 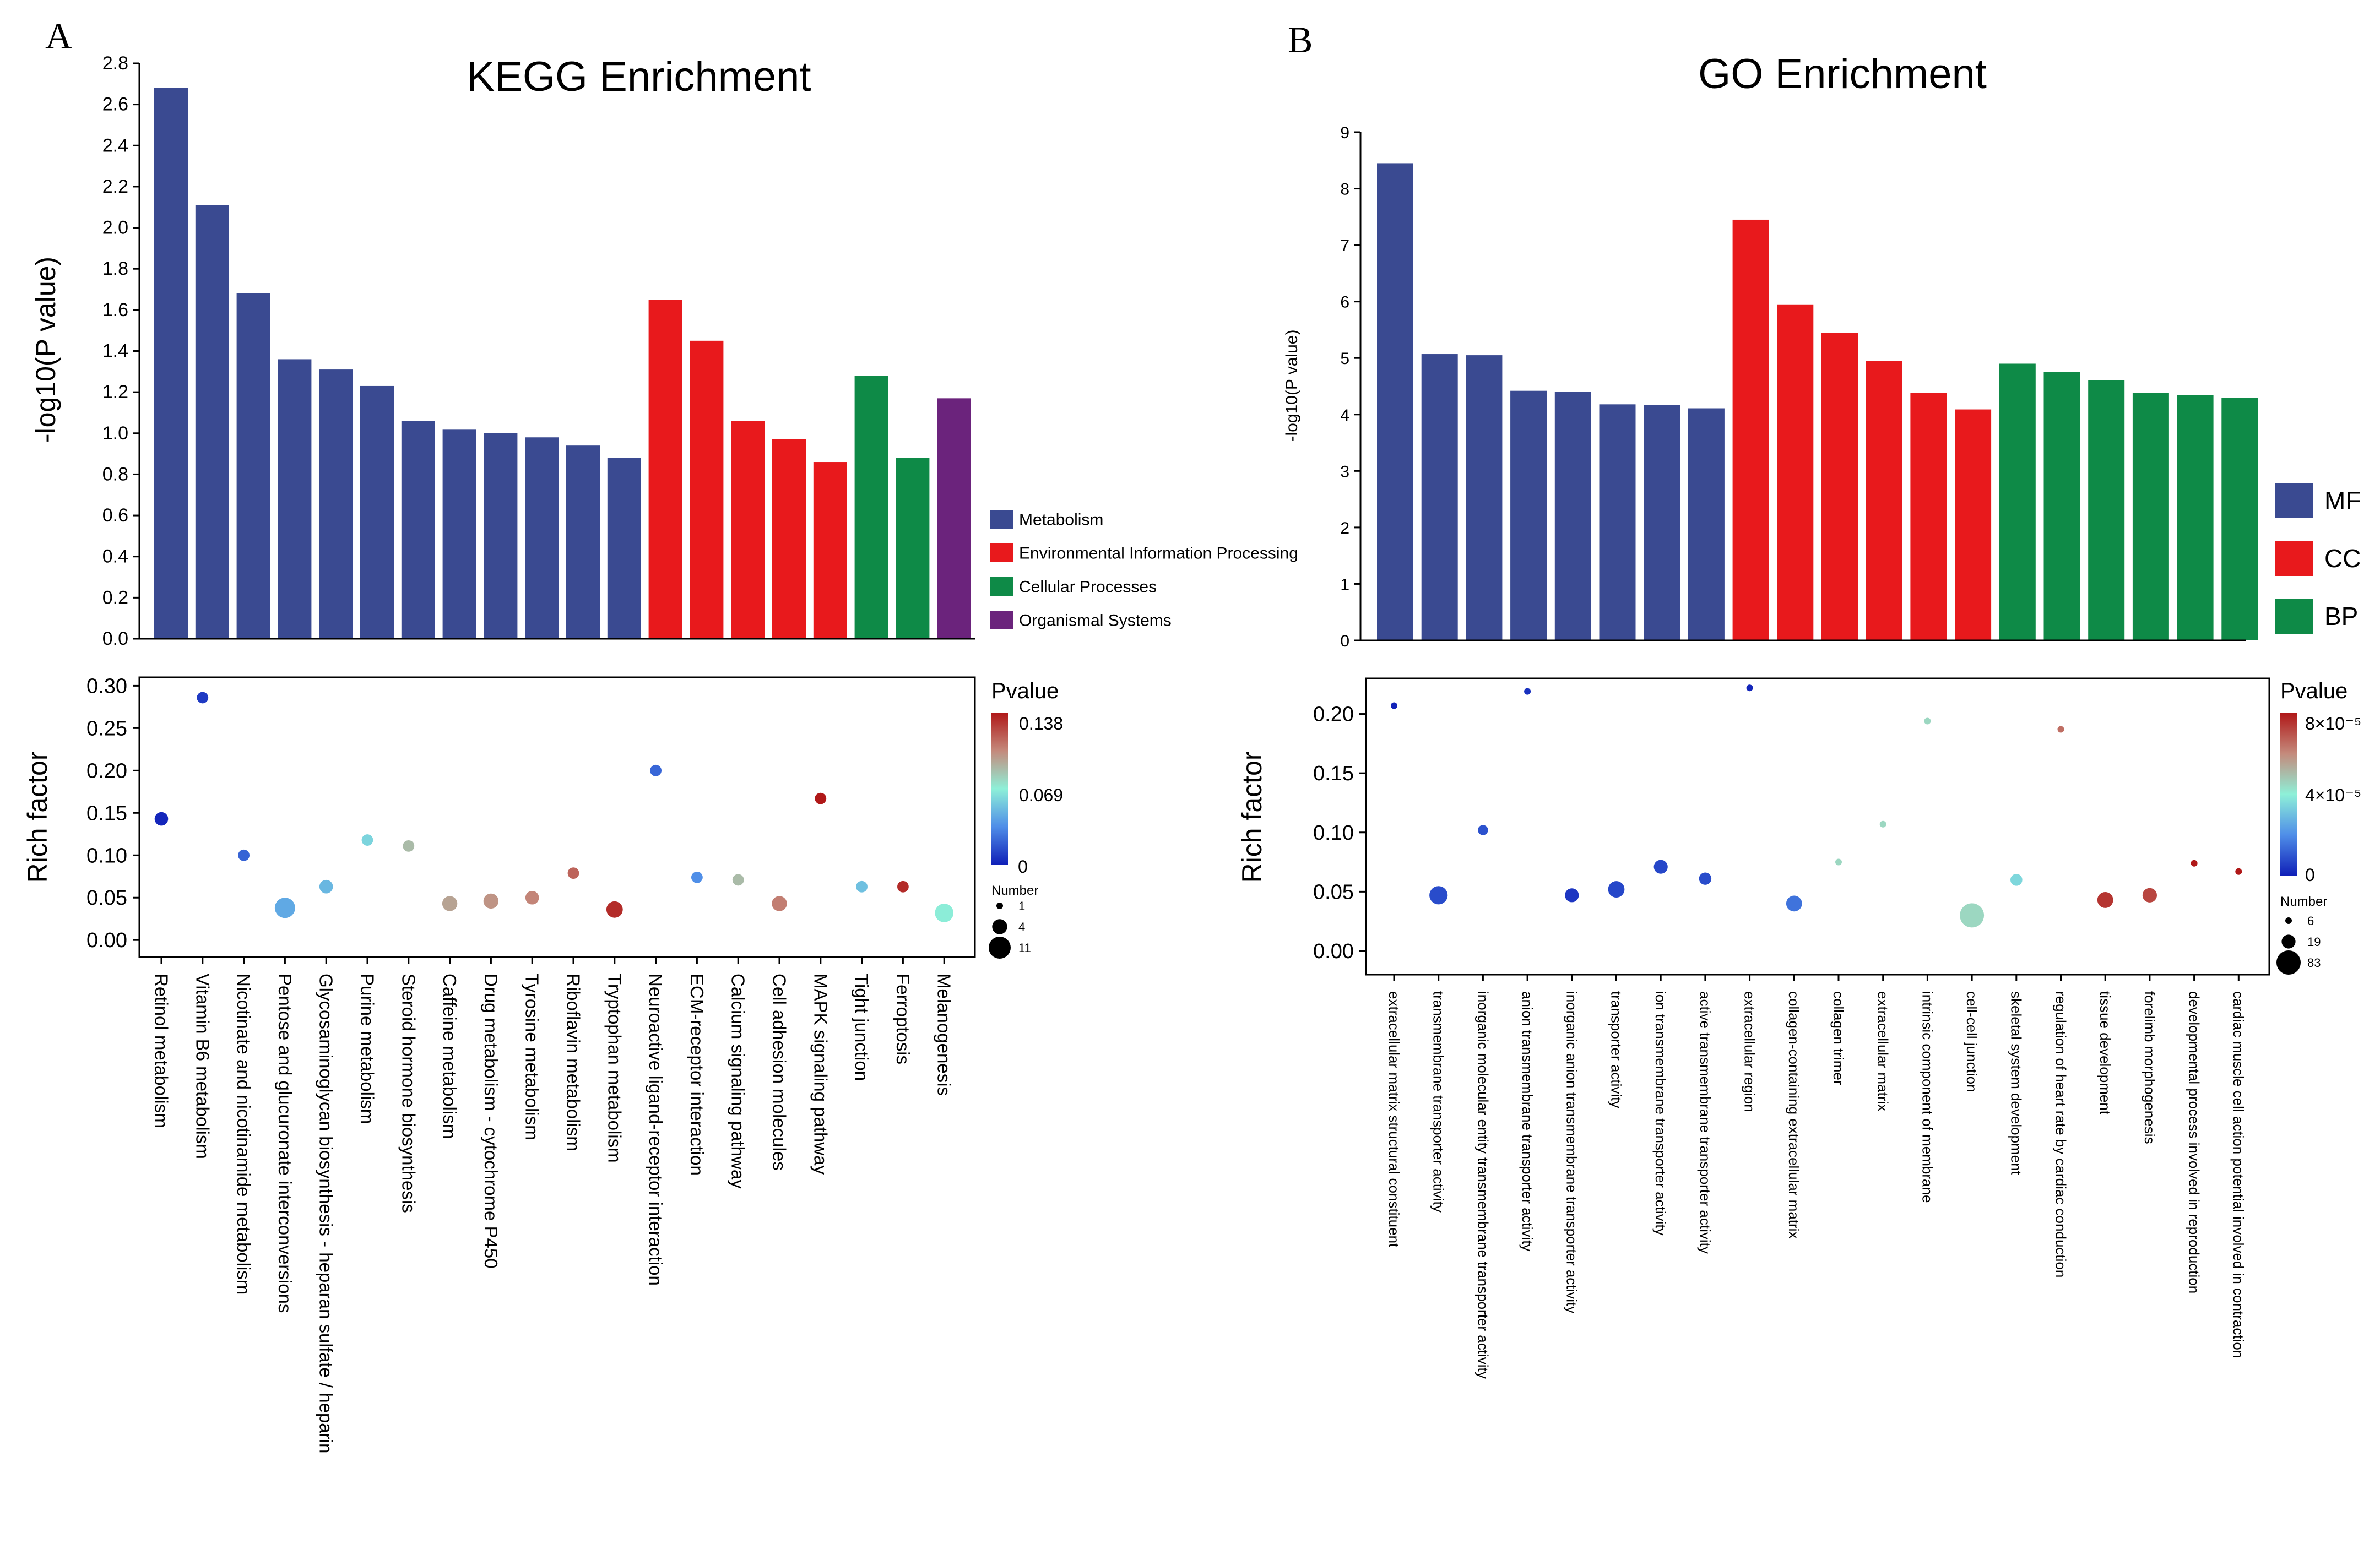 I want to click on bar-neuroactive-ligand-receptor-interaction, so click(x=665, y=469).